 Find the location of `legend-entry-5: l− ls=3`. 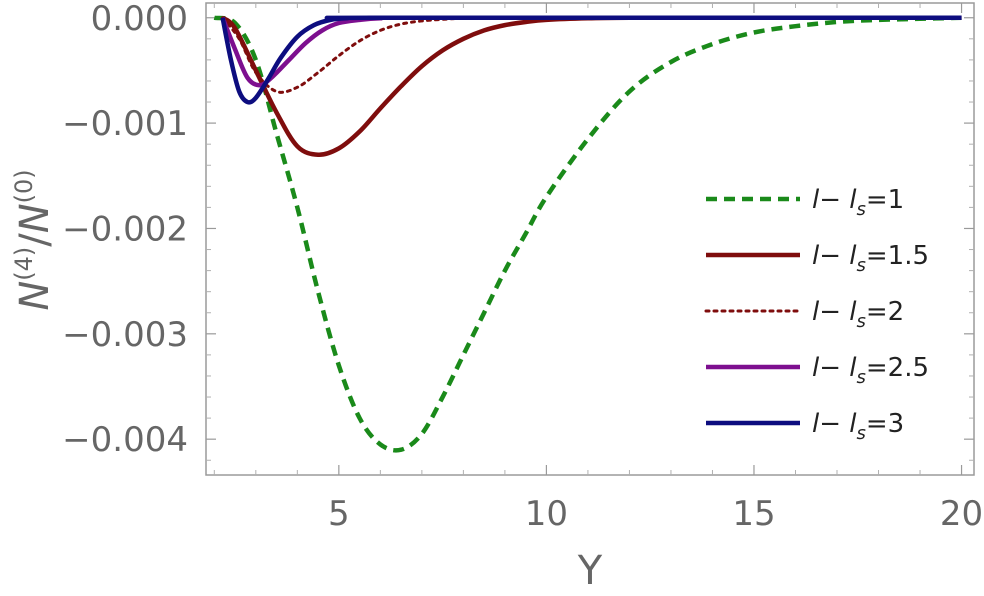

legend-entry-5: l− ls=3 is located at coordinates (858, 426).